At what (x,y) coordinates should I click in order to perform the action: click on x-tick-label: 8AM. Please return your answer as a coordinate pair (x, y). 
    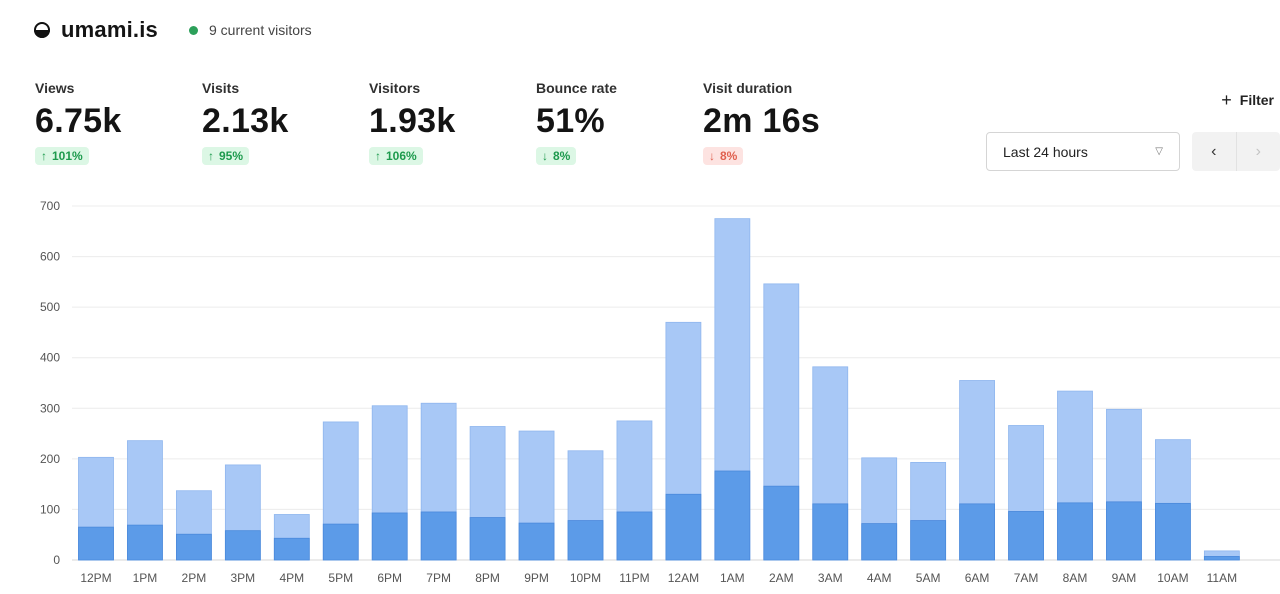
    Looking at the image, I should click on (1075, 578).